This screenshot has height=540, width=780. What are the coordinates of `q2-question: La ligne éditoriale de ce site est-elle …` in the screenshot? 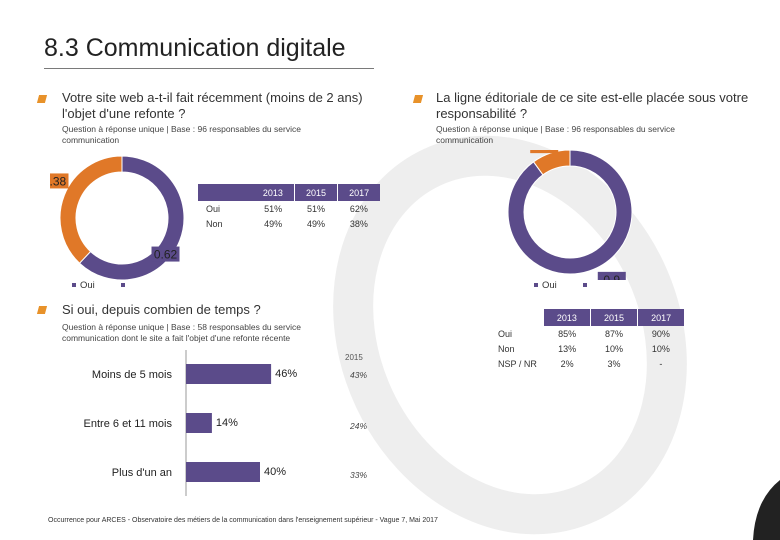 It's located at (592, 105).